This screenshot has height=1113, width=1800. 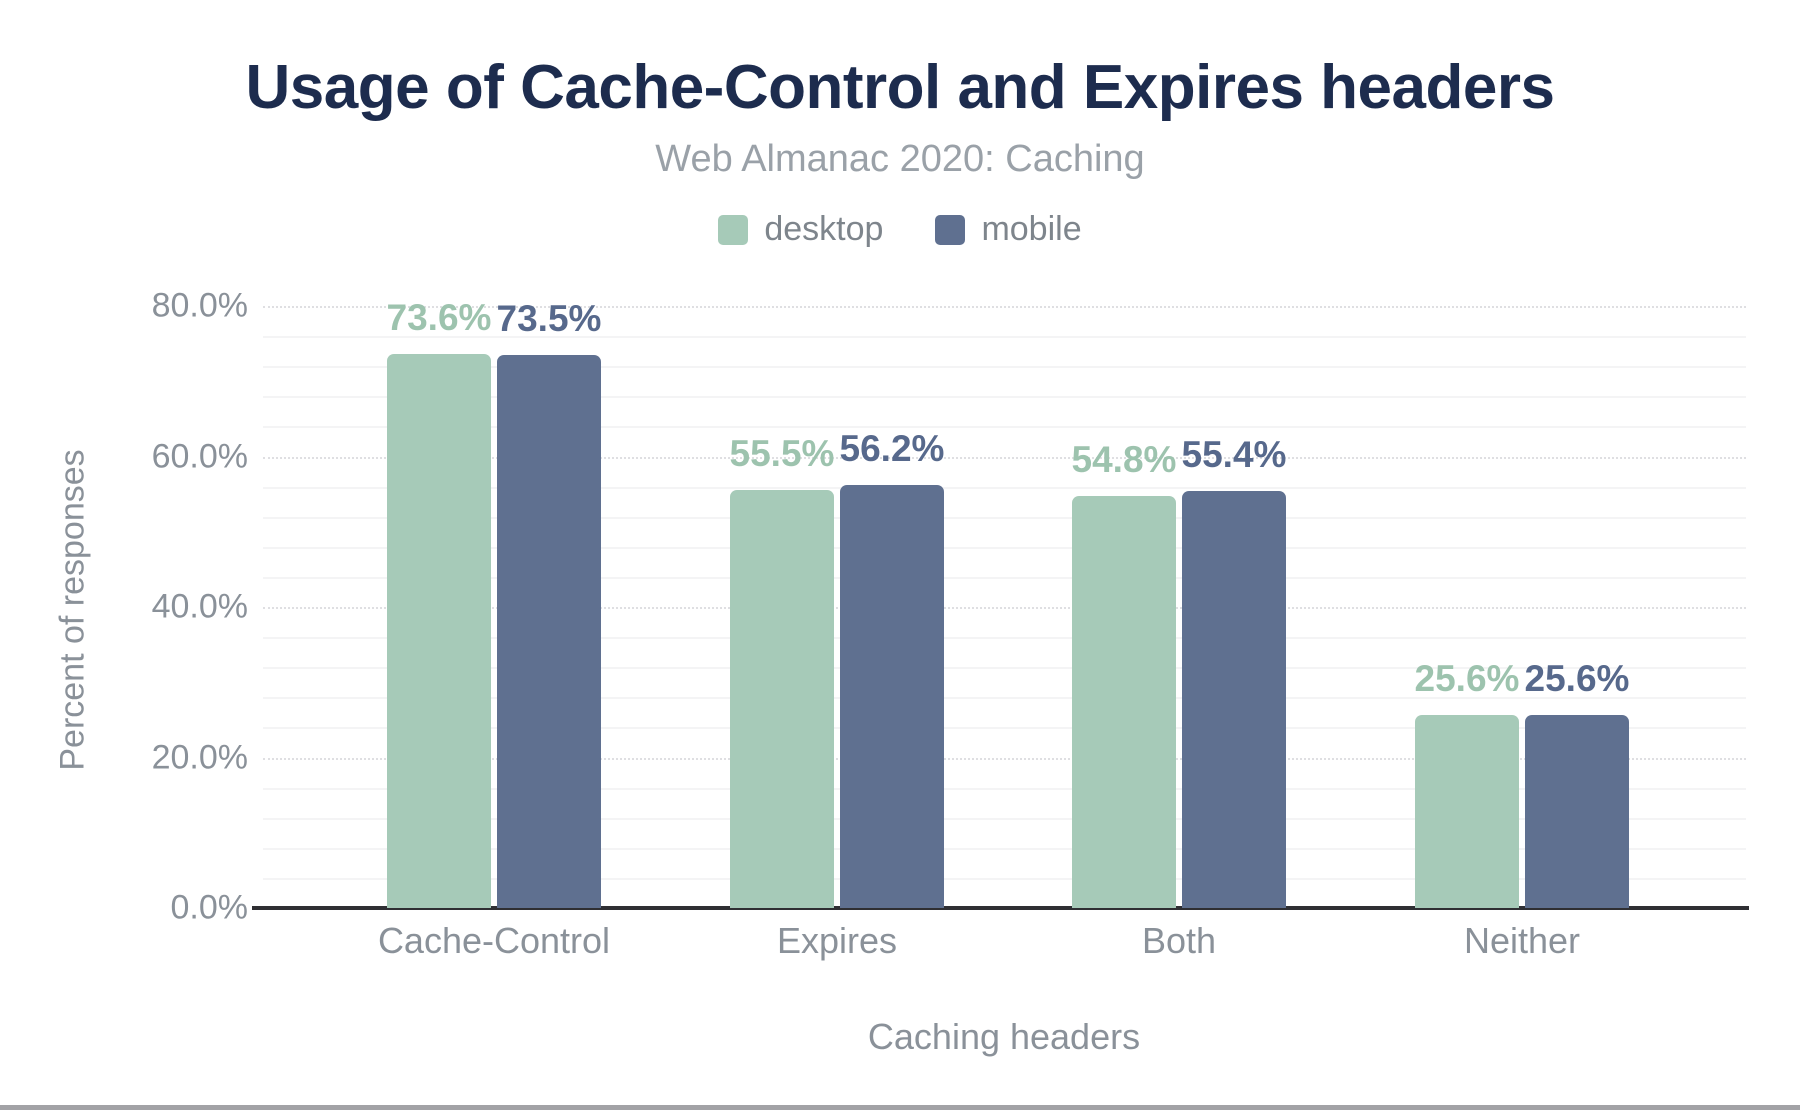 I want to click on bar-desktop-neither, so click(x=1467, y=811).